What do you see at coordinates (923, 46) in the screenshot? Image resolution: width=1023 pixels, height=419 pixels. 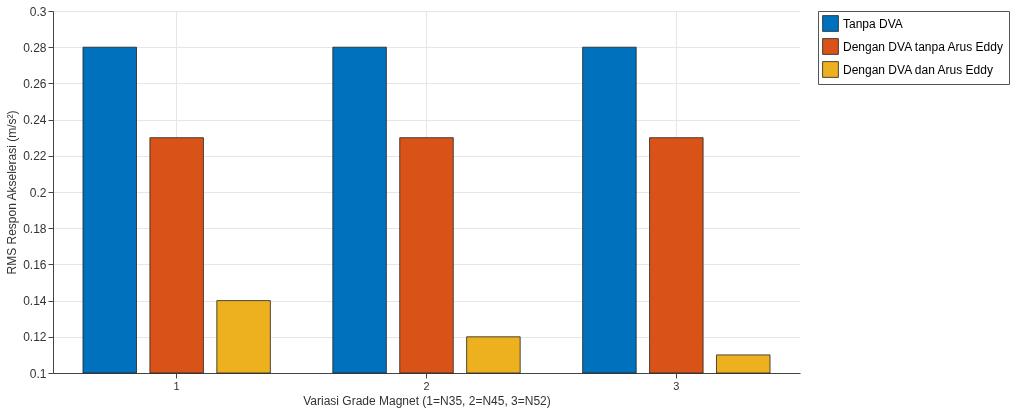 I see `legend-label: Dengan DVA tanpa Arus Eddy` at bounding box center [923, 46].